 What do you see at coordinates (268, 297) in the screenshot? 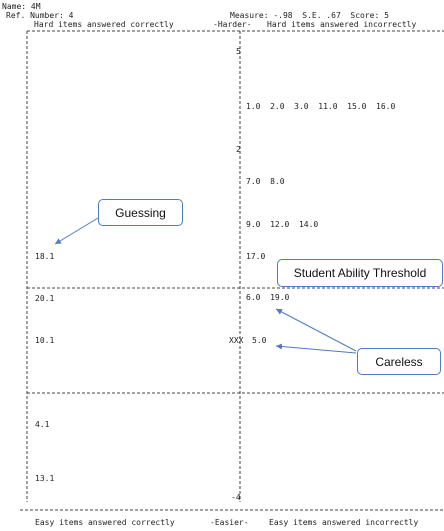
I see `right-items-row-5: 6.0 19.0` at bounding box center [268, 297].